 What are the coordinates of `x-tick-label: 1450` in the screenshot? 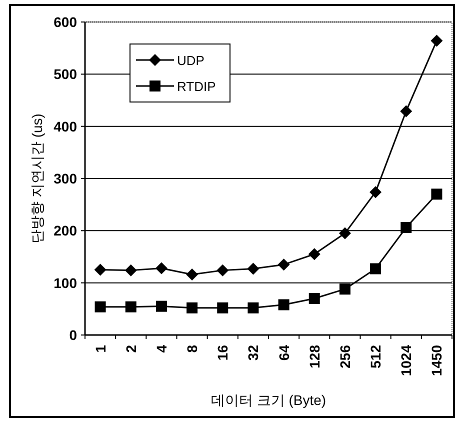 It's located at (436, 360).